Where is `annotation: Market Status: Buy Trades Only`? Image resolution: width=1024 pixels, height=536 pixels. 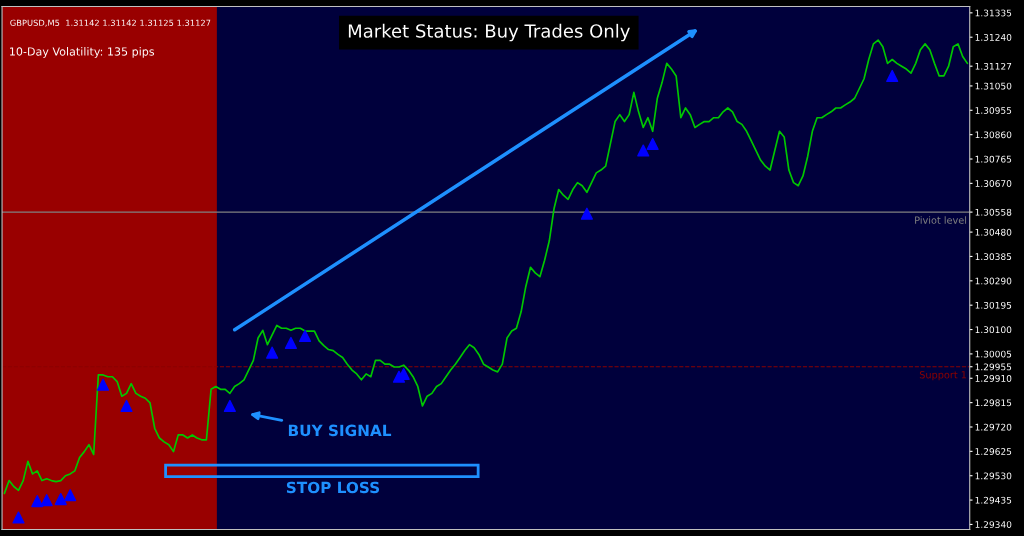
annotation: Market Status: Buy Trades Only is located at coordinates (489, 32).